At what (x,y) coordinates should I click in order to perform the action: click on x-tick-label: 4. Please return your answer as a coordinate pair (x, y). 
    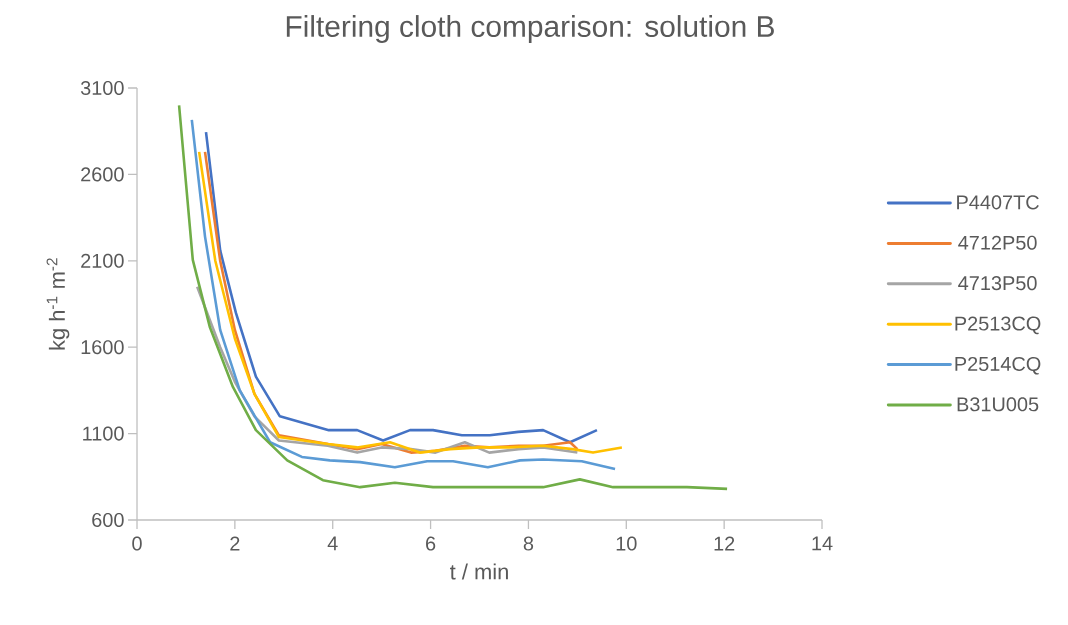
    Looking at the image, I should click on (332, 543).